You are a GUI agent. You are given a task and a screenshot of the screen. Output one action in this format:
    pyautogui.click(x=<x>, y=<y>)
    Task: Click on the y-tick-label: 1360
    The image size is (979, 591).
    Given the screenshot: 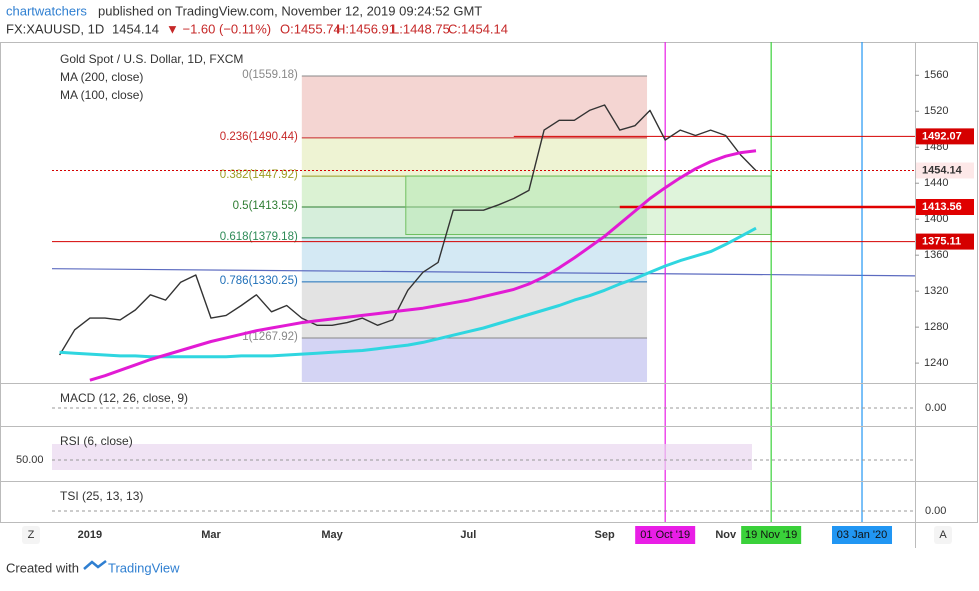 What is the action you would take?
    pyautogui.click(x=936, y=255)
    